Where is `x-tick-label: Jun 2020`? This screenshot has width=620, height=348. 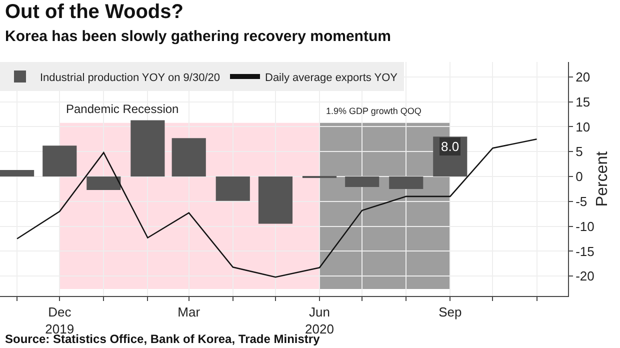 x-tick-label: Jun 2020 is located at coordinates (319, 320).